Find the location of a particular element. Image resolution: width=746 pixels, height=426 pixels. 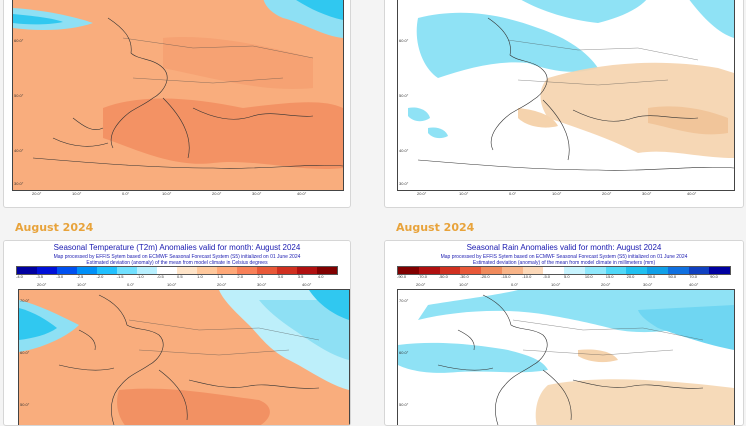

temperature-scale-label: -3.0 is located at coordinates (60, 276).